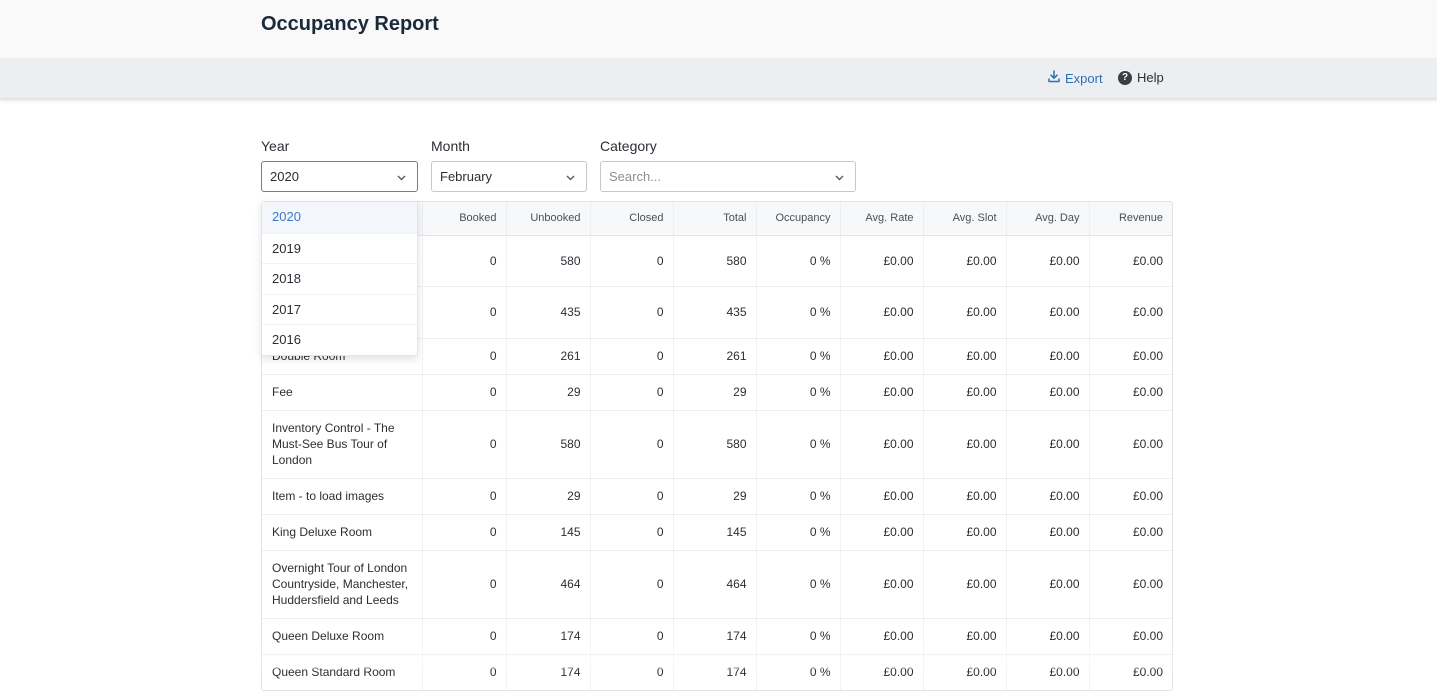 Image resolution: width=1437 pixels, height=691 pixels. What do you see at coordinates (797, 219) in the screenshot?
I see `column-header-occupancy: Occupancy` at bounding box center [797, 219].